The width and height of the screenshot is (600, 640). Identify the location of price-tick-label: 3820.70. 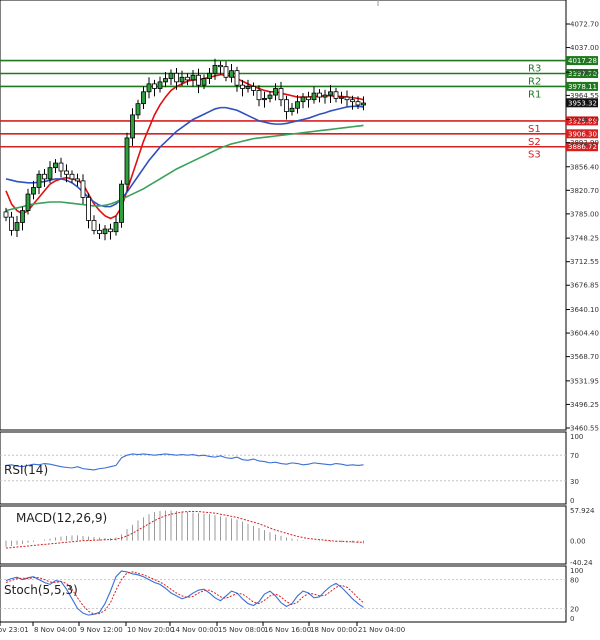
(584, 191).